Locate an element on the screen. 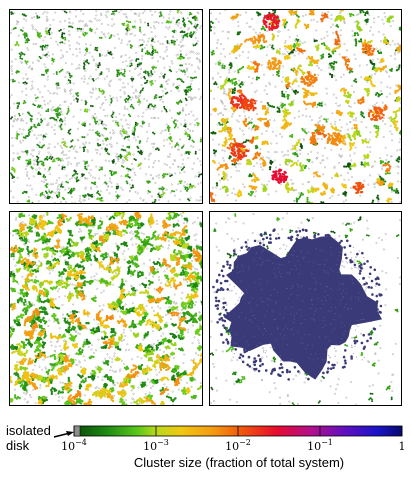 The image size is (411, 480). isolated-label-line1: isolated is located at coordinates (28, 430).